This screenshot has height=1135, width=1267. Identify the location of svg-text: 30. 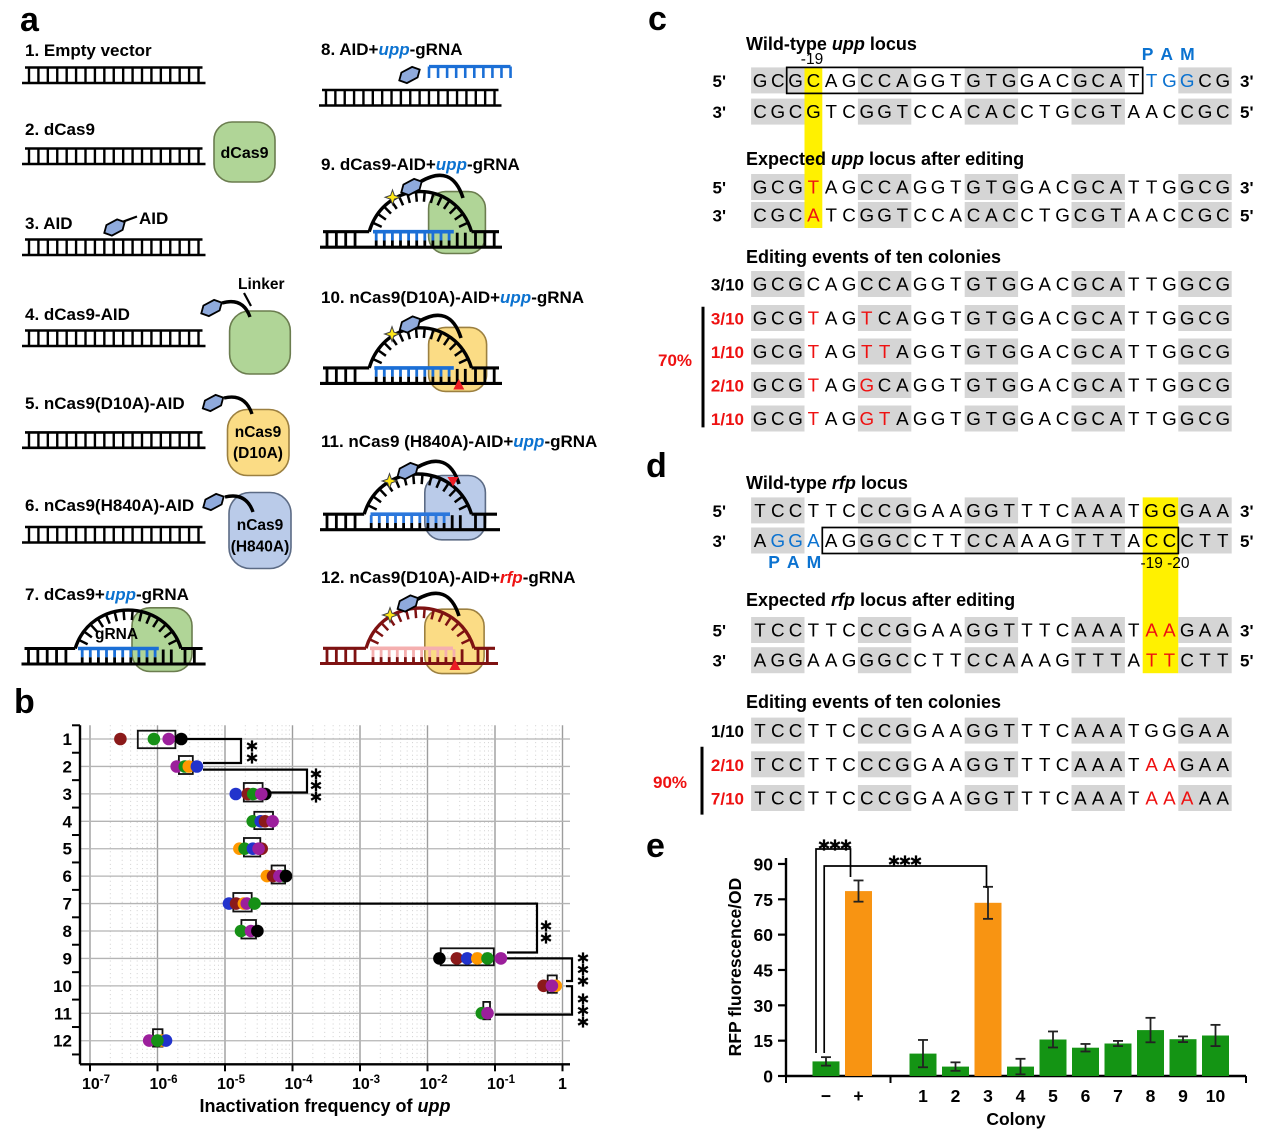
(764, 1006).